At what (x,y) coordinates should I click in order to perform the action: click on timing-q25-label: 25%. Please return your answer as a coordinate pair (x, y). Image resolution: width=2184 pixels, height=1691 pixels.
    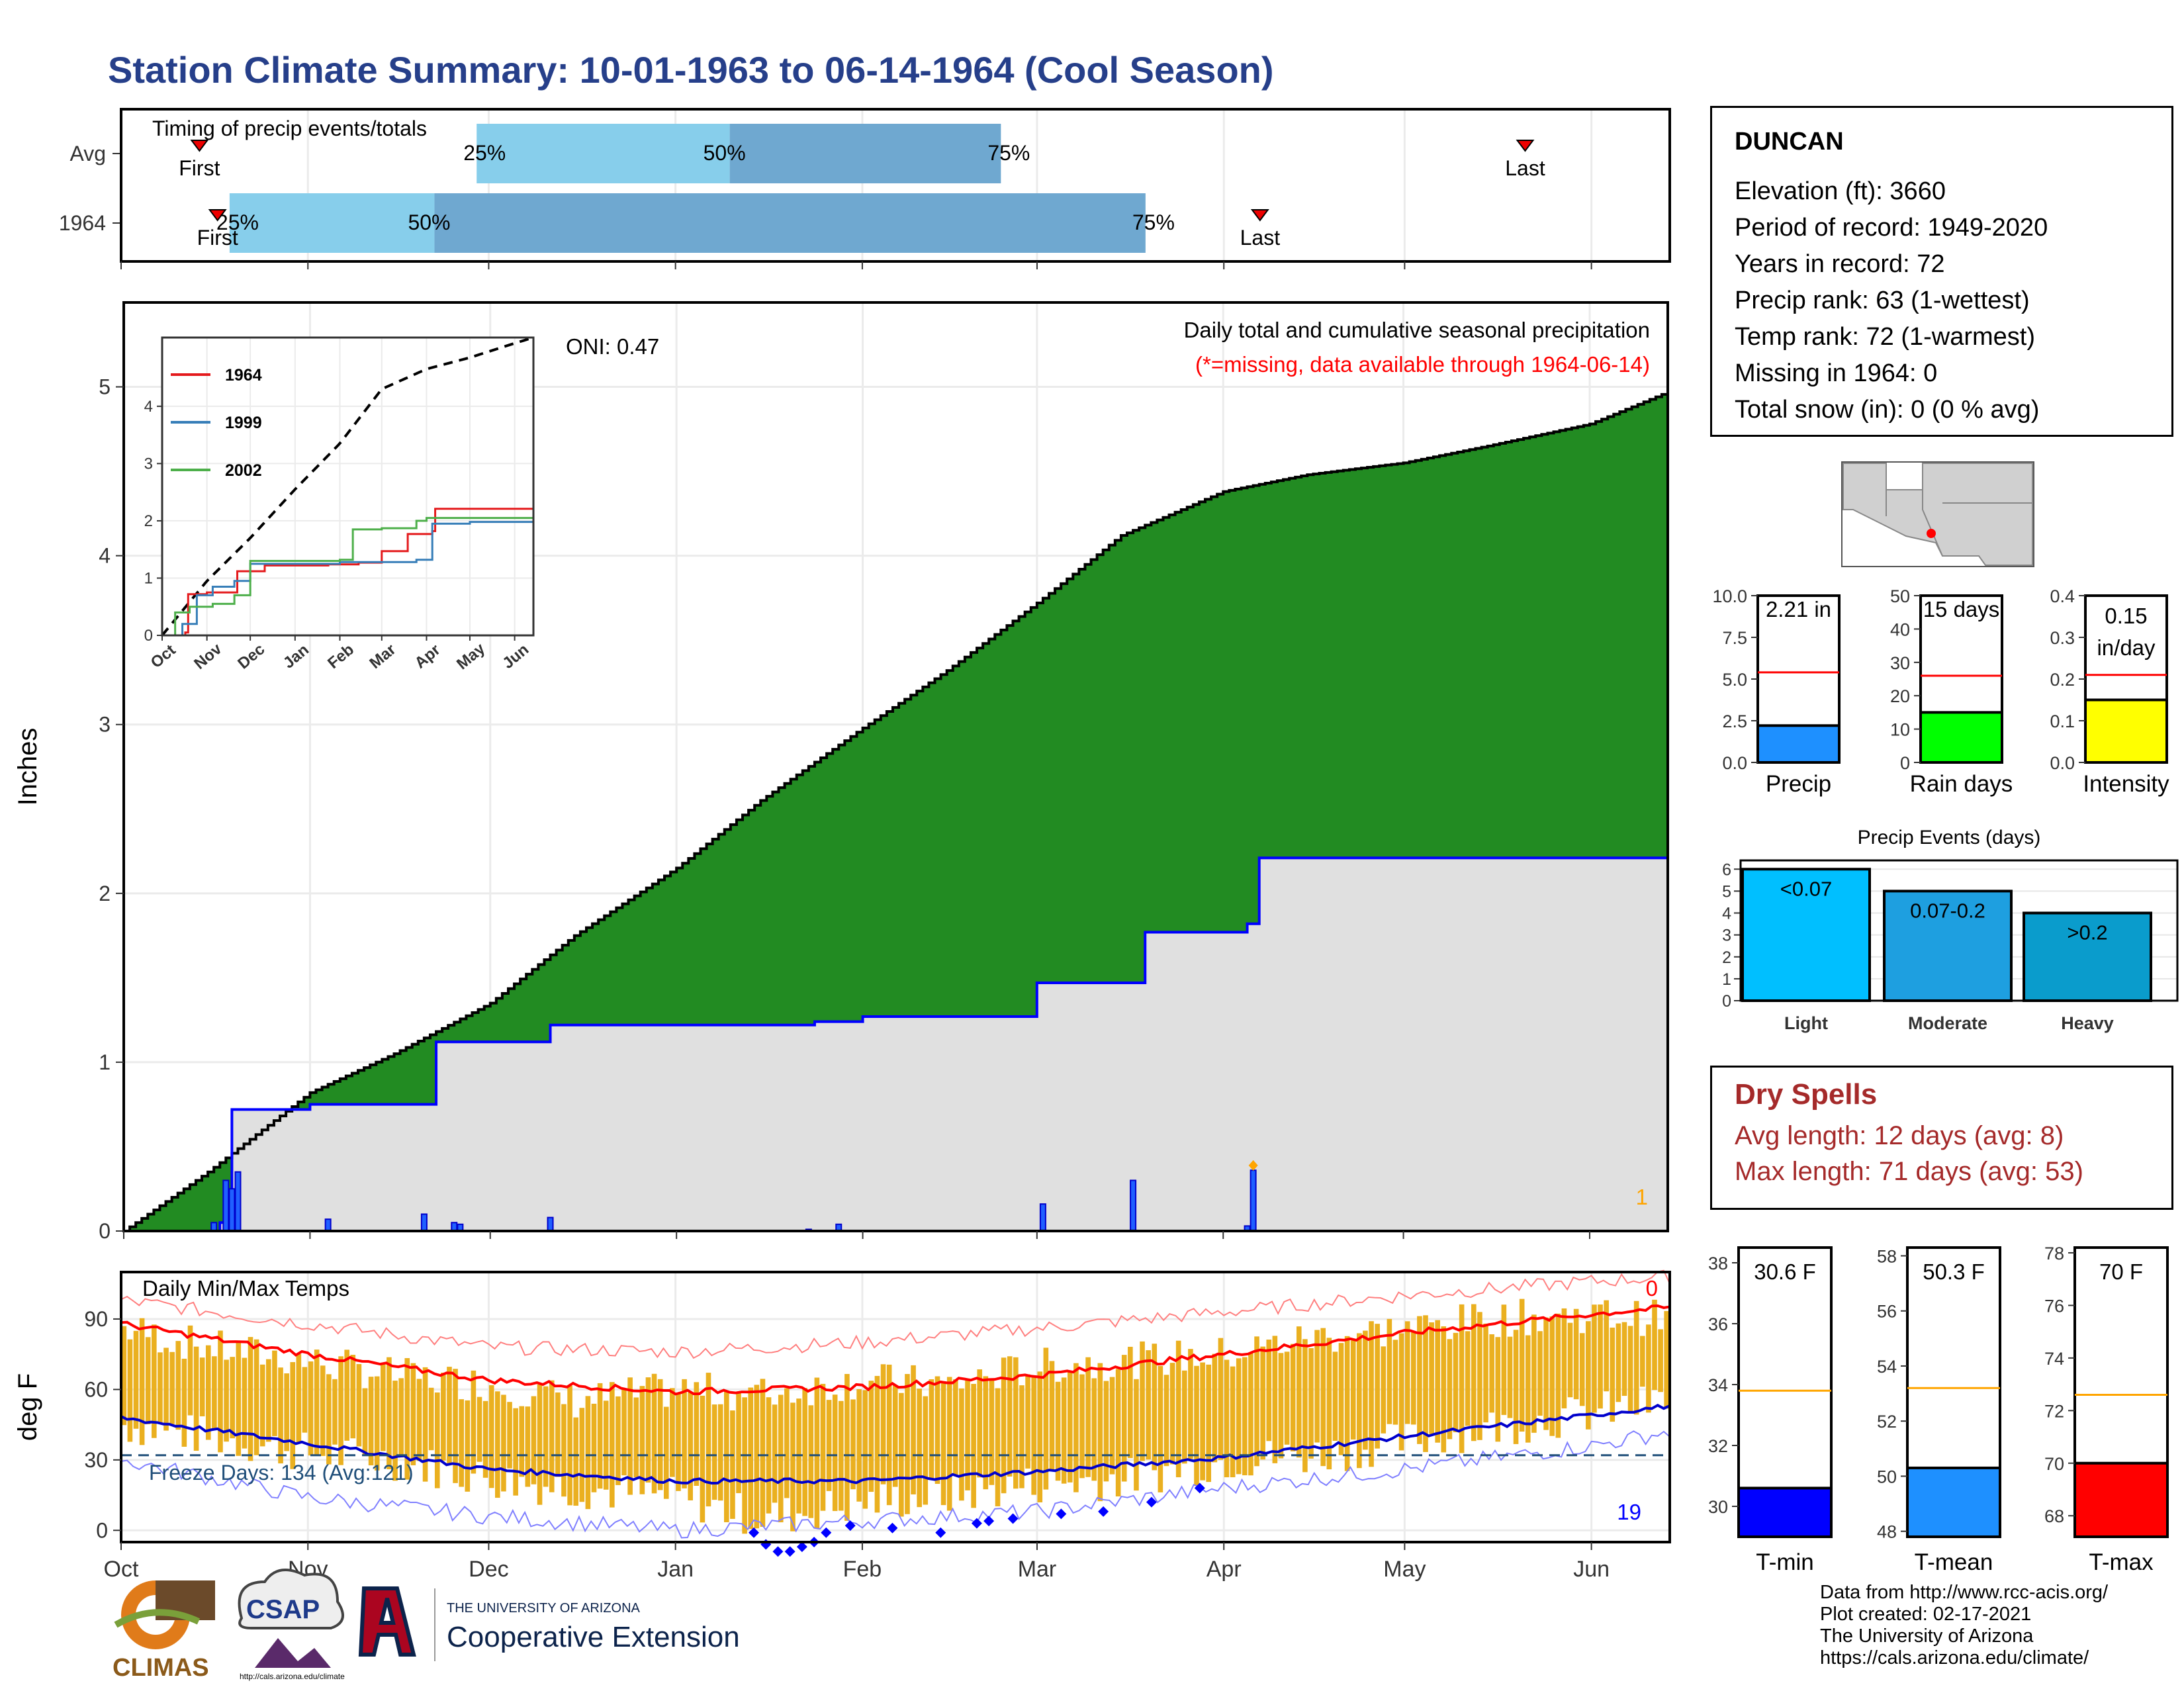
    Looking at the image, I should click on (237, 222).